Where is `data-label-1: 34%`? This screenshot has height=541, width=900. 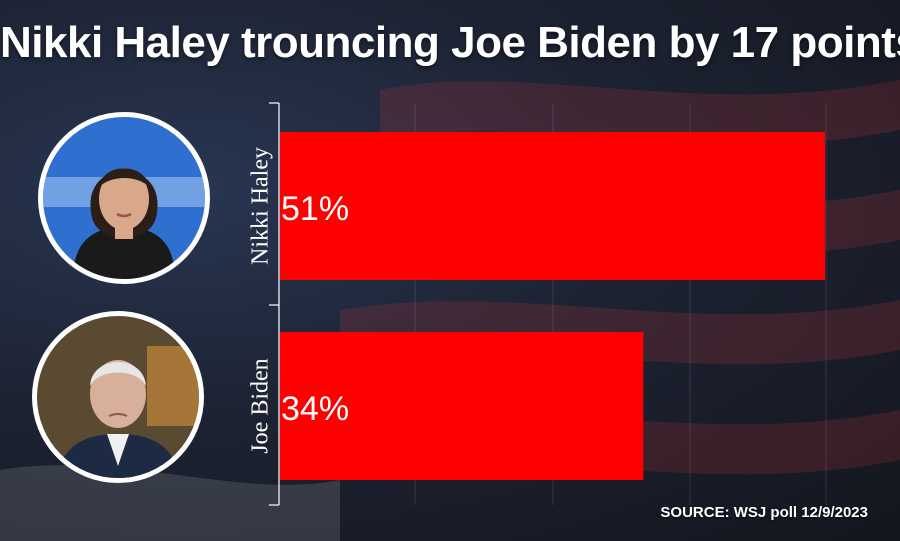 data-label-1: 34% is located at coordinates (315, 409).